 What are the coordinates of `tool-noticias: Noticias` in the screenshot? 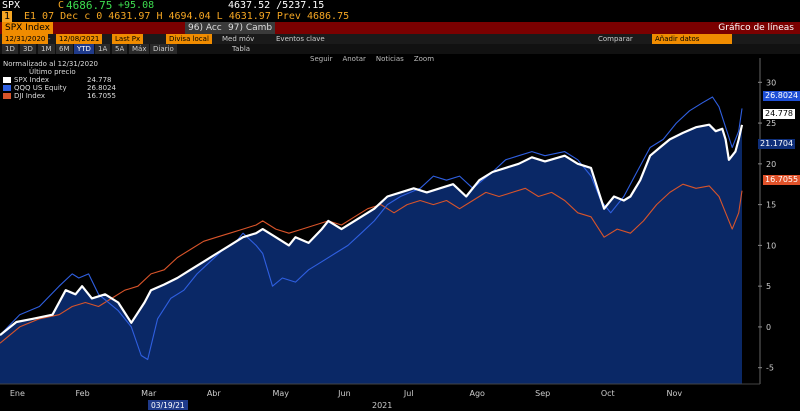 It's located at (389, 59).